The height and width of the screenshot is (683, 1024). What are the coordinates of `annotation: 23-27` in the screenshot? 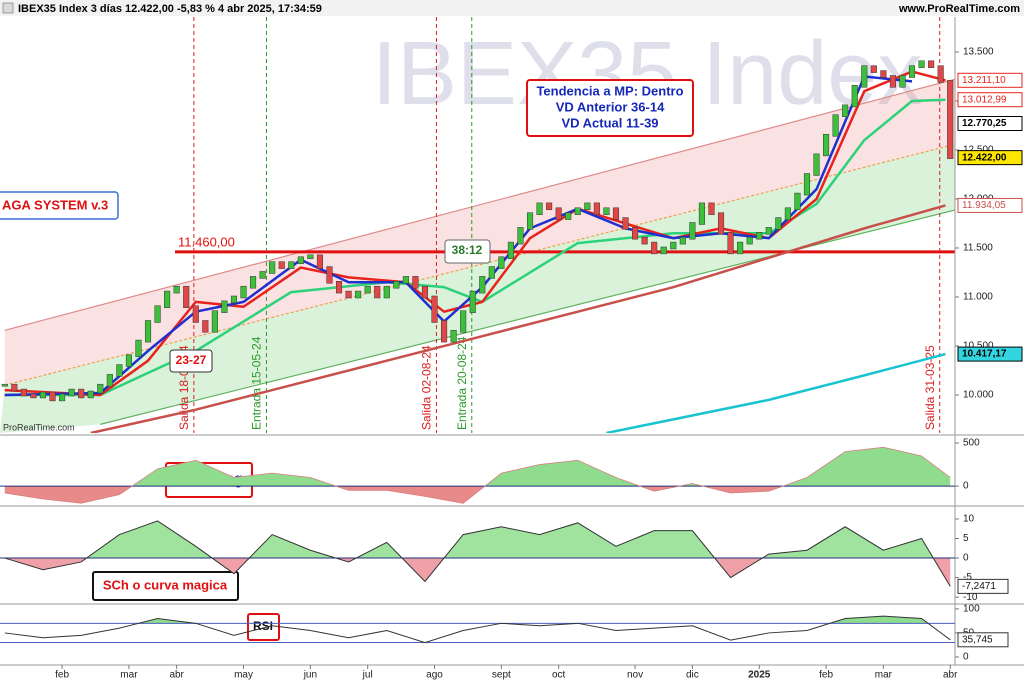 It's located at (191, 360).